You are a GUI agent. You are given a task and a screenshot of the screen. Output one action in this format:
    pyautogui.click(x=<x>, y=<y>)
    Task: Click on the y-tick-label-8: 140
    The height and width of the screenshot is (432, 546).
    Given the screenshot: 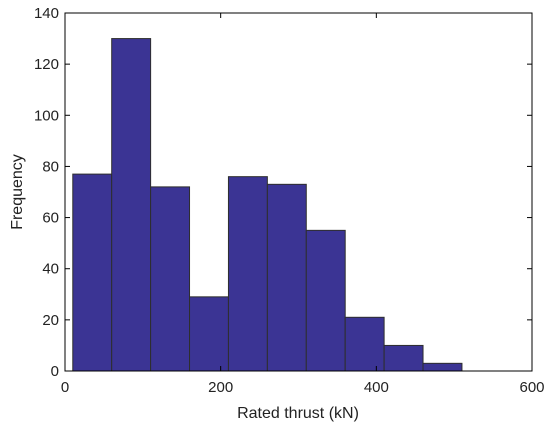 What is the action you would take?
    pyautogui.click(x=46, y=13)
    